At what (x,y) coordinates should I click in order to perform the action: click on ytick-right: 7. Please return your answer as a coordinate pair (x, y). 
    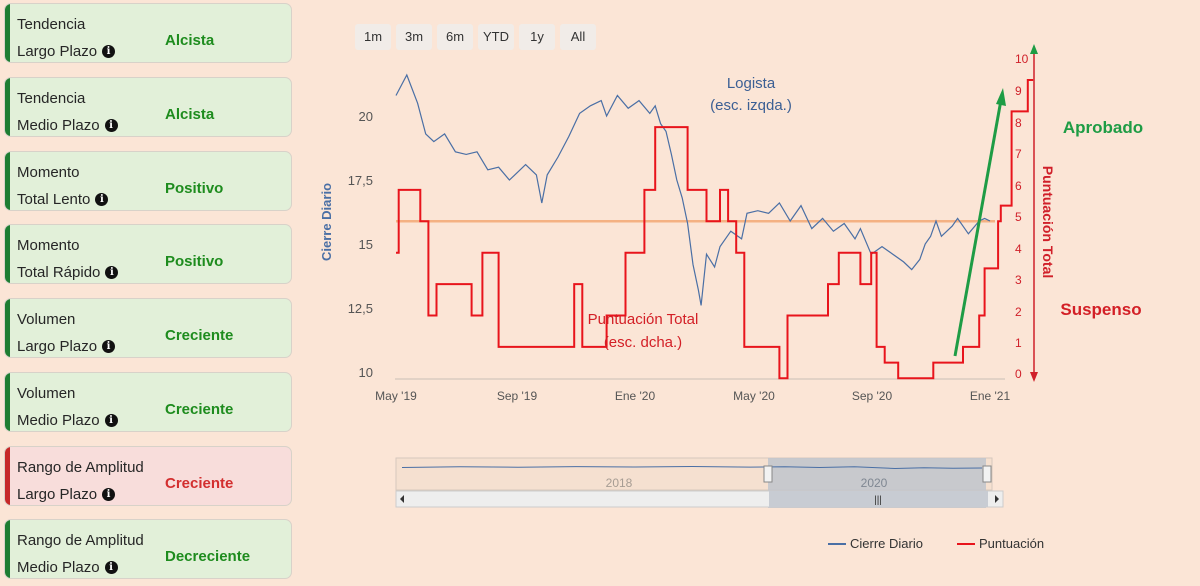
    Looking at the image, I should click on (1018, 154).